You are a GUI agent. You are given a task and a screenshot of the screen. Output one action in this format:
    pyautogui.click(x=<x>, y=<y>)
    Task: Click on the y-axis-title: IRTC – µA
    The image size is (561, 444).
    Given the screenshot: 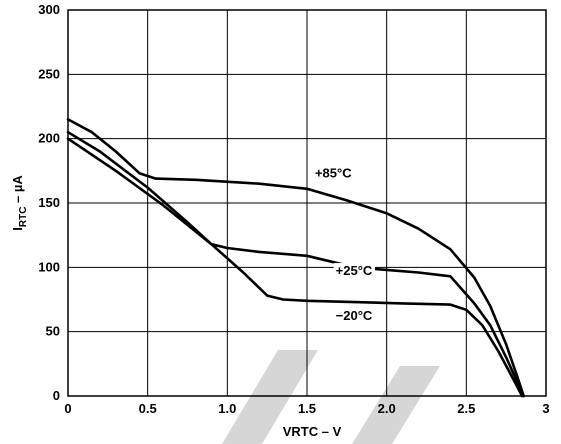 What is the action you would take?
    pyautogui.click(x=19, y=203)
    